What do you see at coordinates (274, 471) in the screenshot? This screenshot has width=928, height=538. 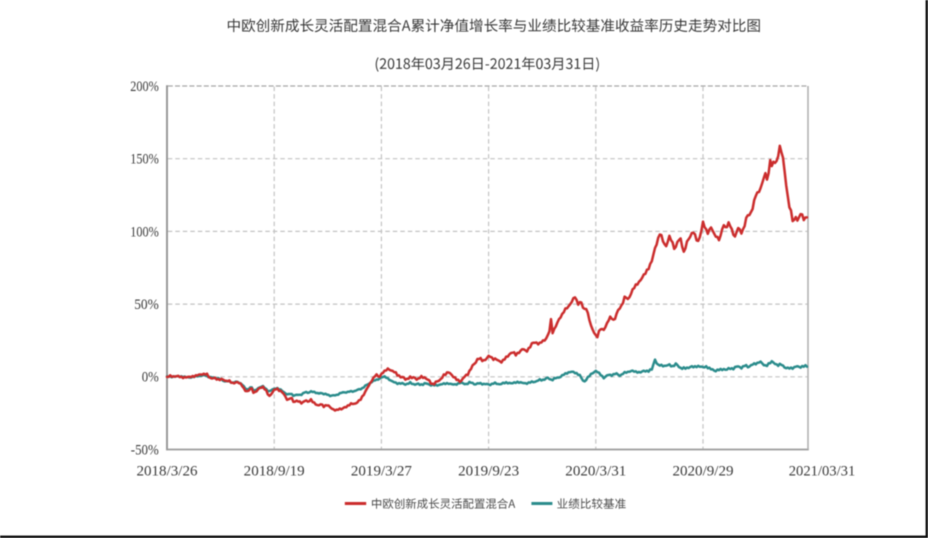 I see `svg-text: 2018/9/19` at bounding box center [274, 471].